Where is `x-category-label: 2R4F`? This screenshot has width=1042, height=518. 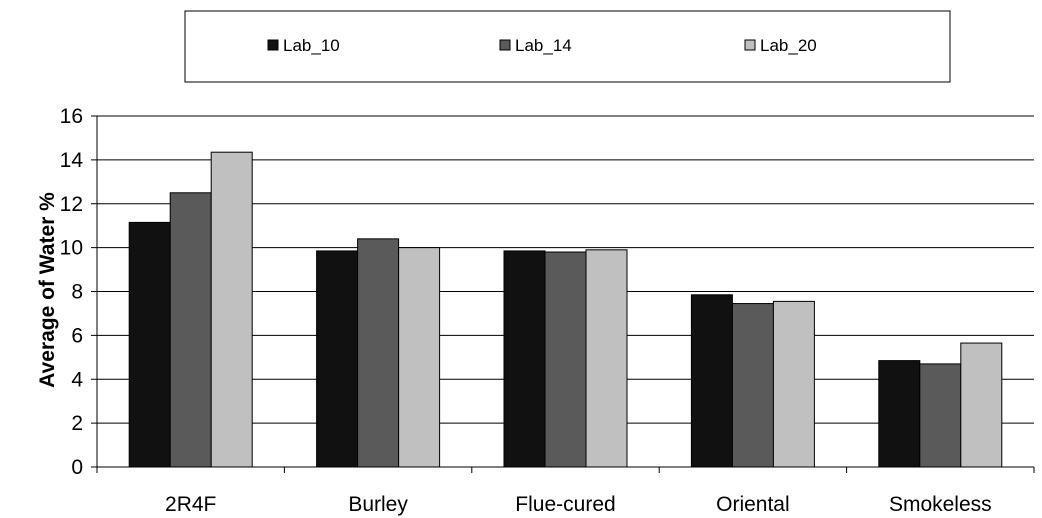
x-category-label: 2R4F is located at coordinates (190, 504).